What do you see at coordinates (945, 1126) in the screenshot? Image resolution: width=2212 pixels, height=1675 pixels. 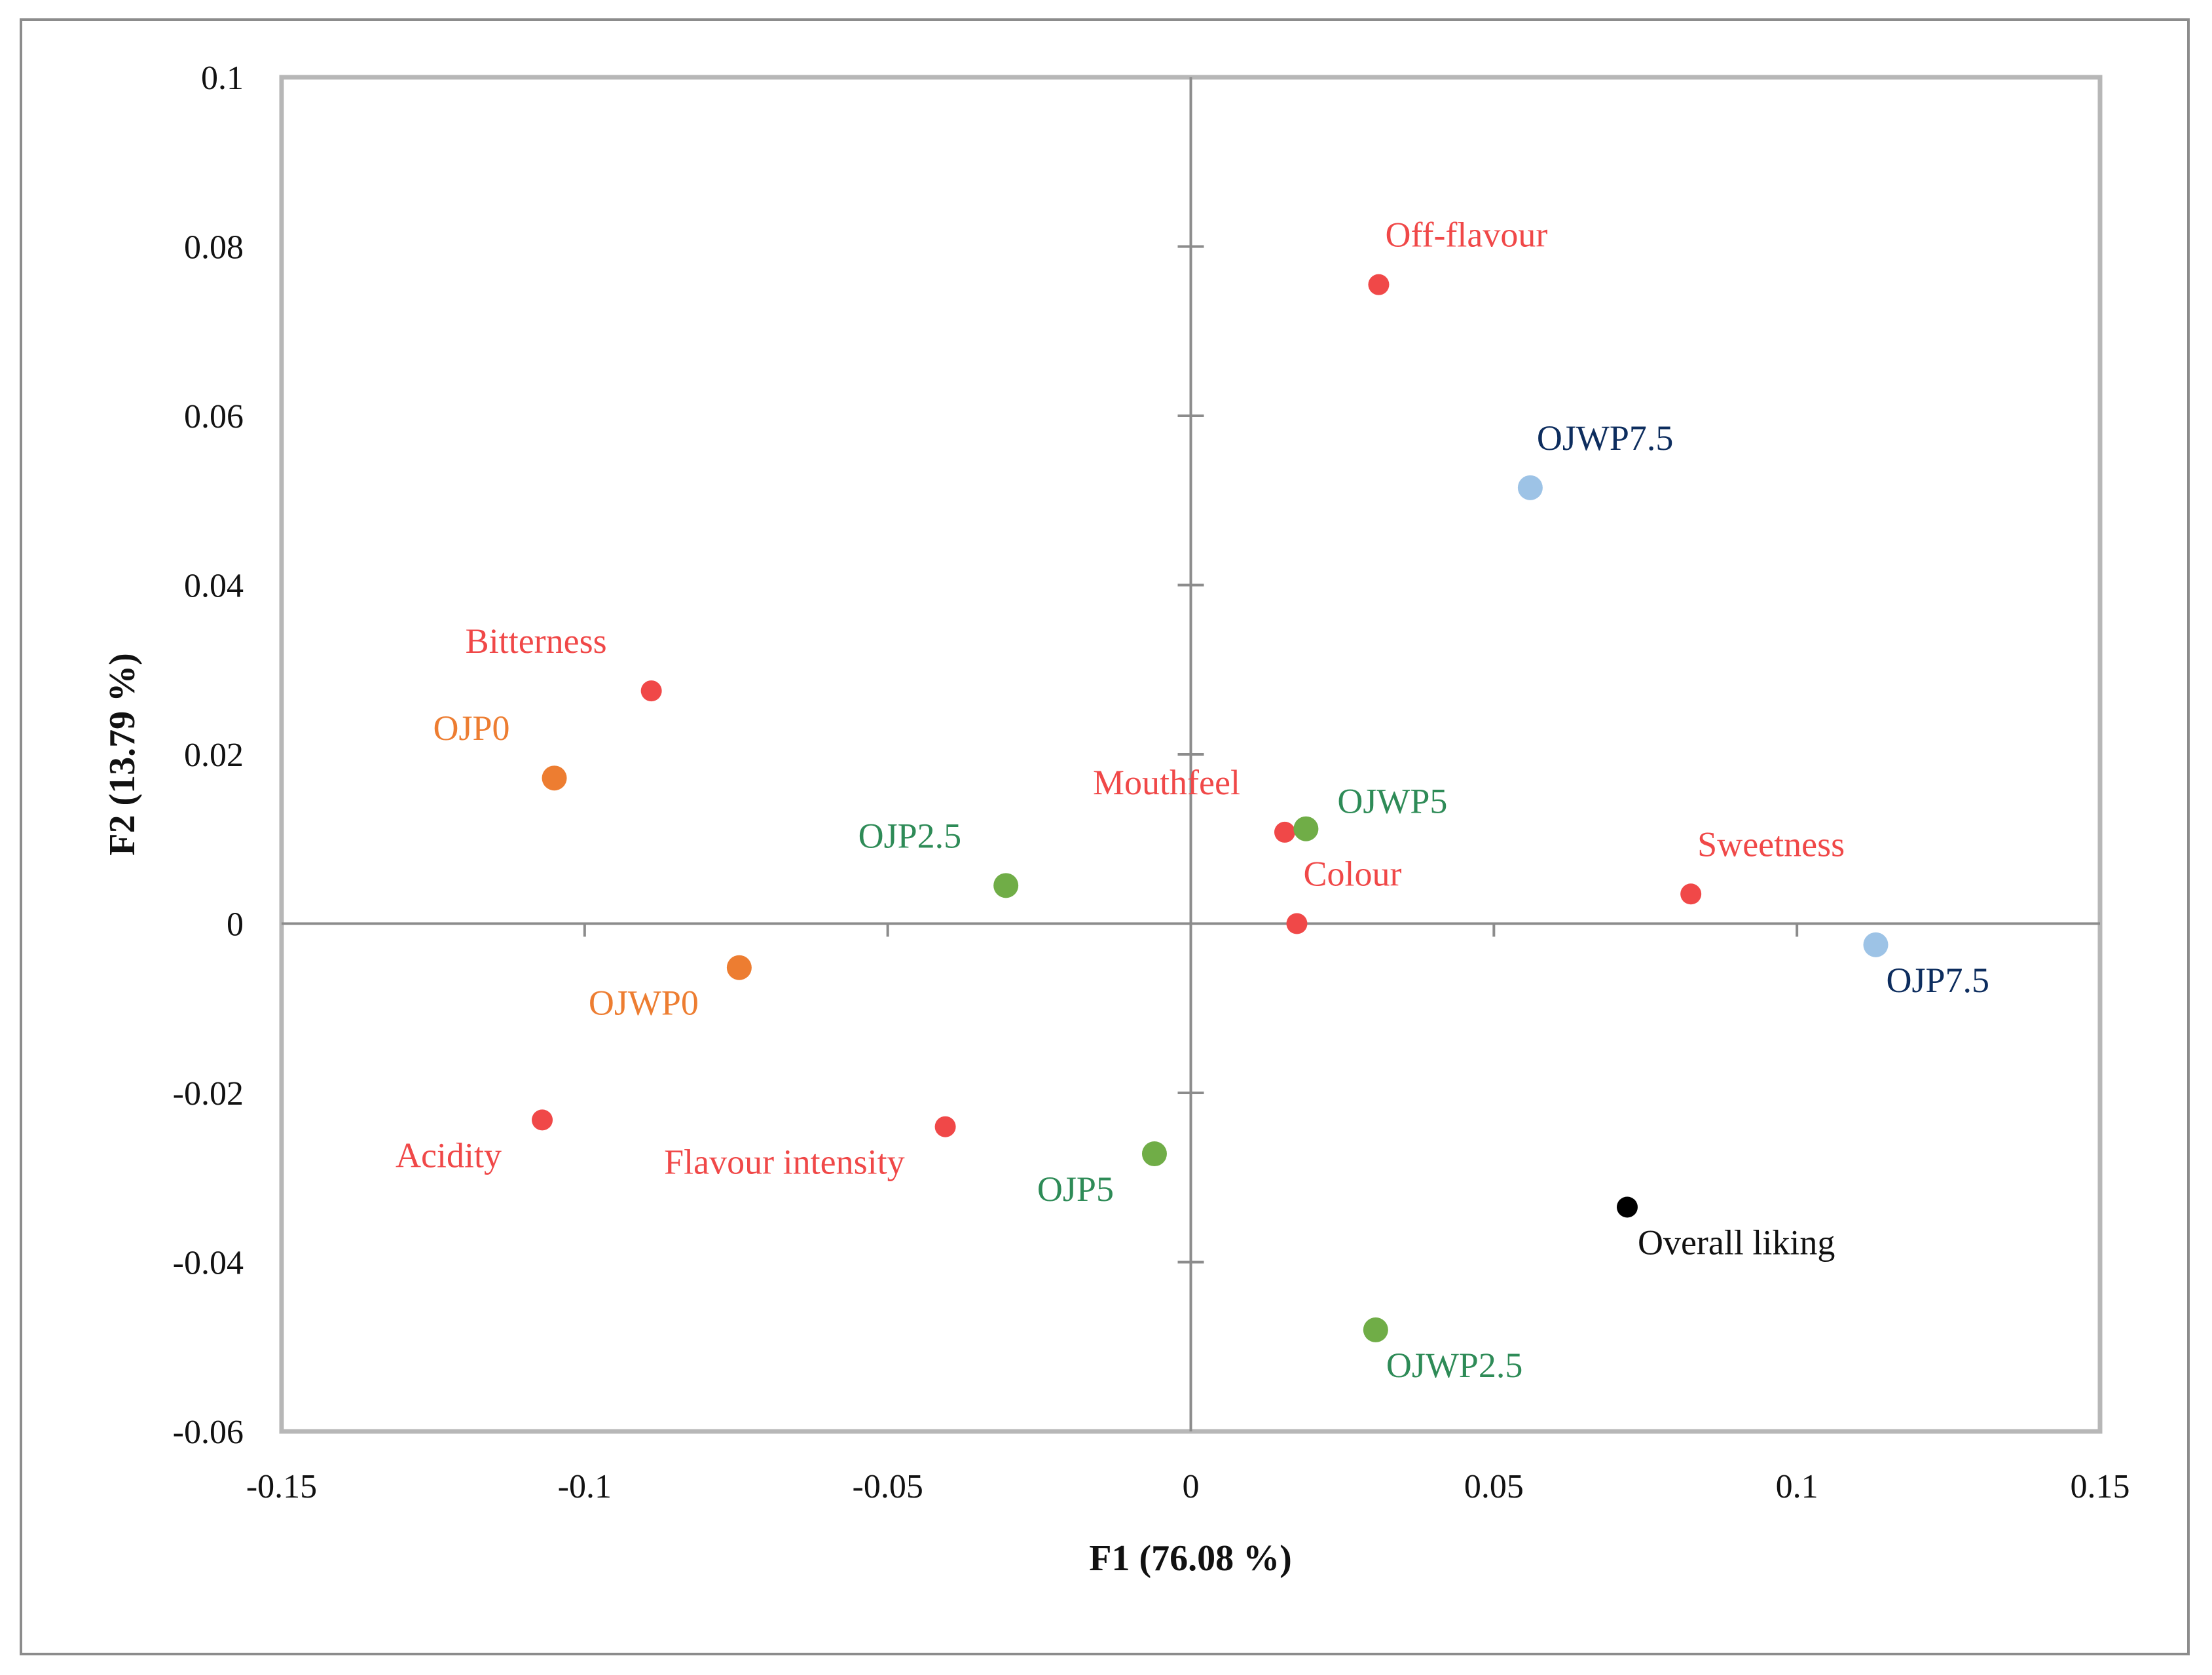 I see `point-flavour-intensity` at bounding box center [945, 1126].